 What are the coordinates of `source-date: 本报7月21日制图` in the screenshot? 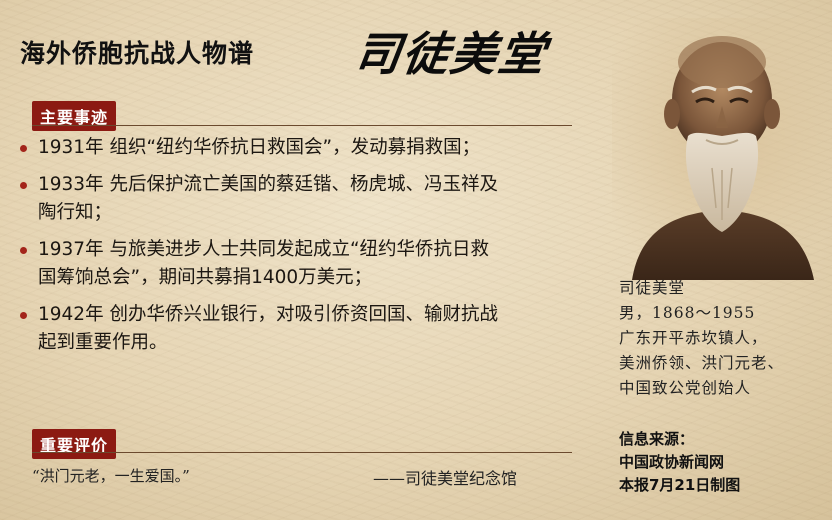 It's located at (680, 485).